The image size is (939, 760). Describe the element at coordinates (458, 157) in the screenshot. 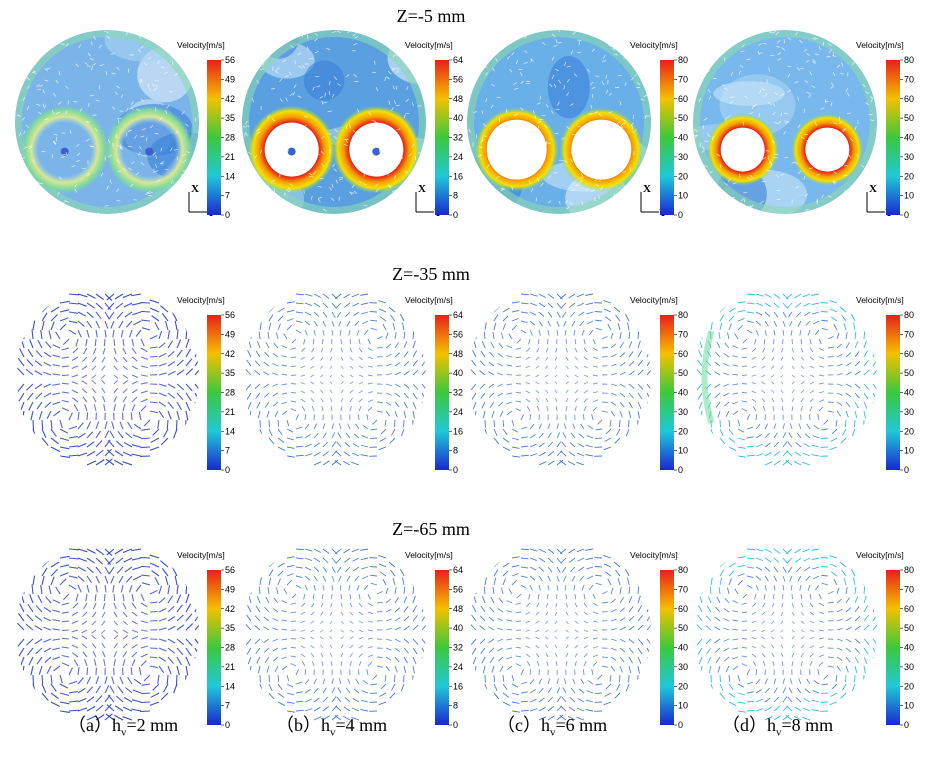

I see `colorbar-tick-label: 24` at that location.